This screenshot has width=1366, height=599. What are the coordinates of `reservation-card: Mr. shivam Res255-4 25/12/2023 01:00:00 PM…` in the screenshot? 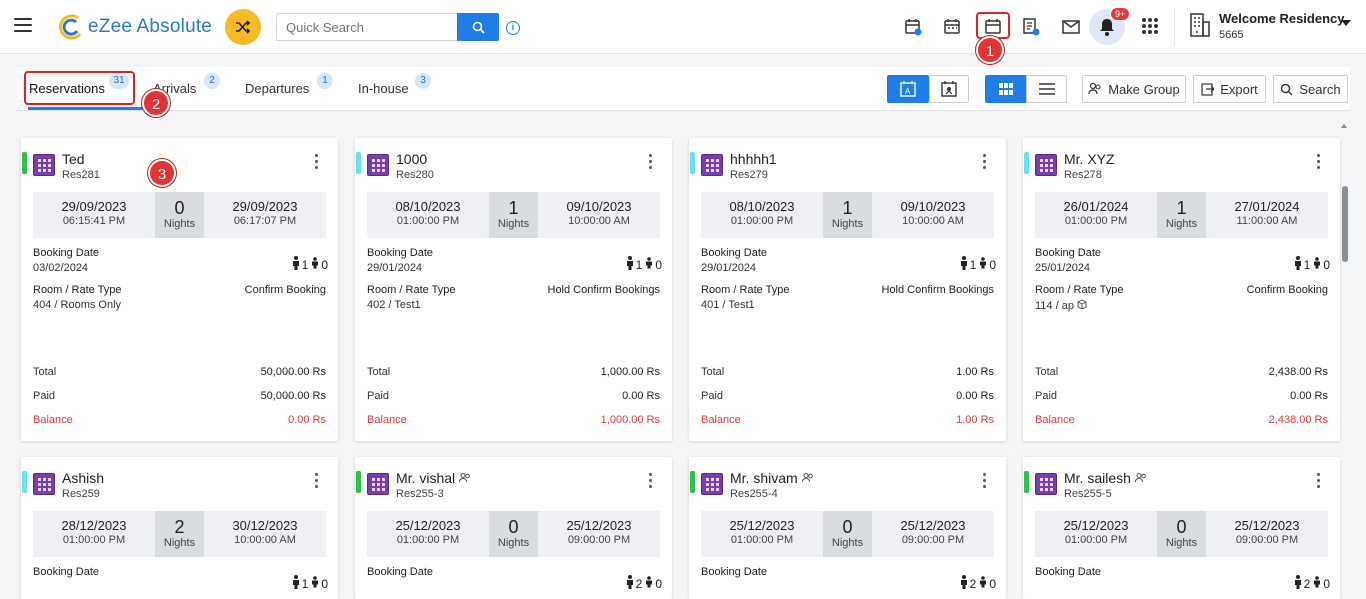 It's located at (847, 528).